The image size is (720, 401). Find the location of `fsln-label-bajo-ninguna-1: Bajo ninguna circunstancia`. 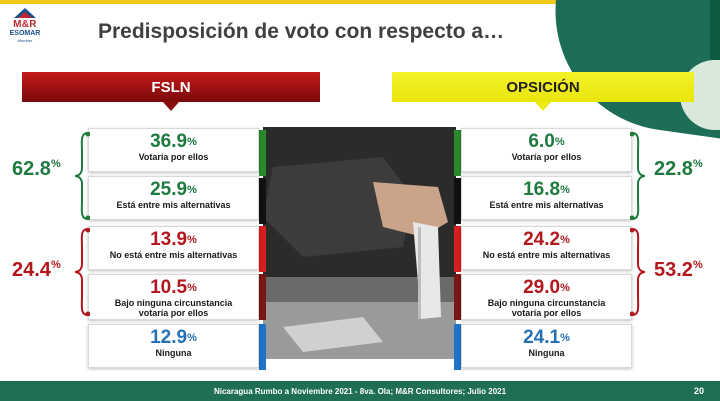

fsln-label-bajo-ninguna-1: Bajo ninguna circunstancia is located at coordinates (173, 303).